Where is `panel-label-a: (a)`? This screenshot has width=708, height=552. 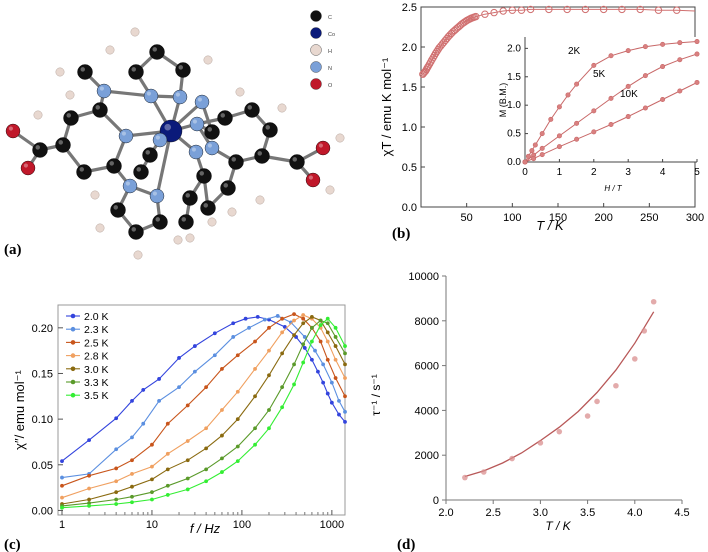
panel-label-a: (a) is located at coordinates (13, 250).